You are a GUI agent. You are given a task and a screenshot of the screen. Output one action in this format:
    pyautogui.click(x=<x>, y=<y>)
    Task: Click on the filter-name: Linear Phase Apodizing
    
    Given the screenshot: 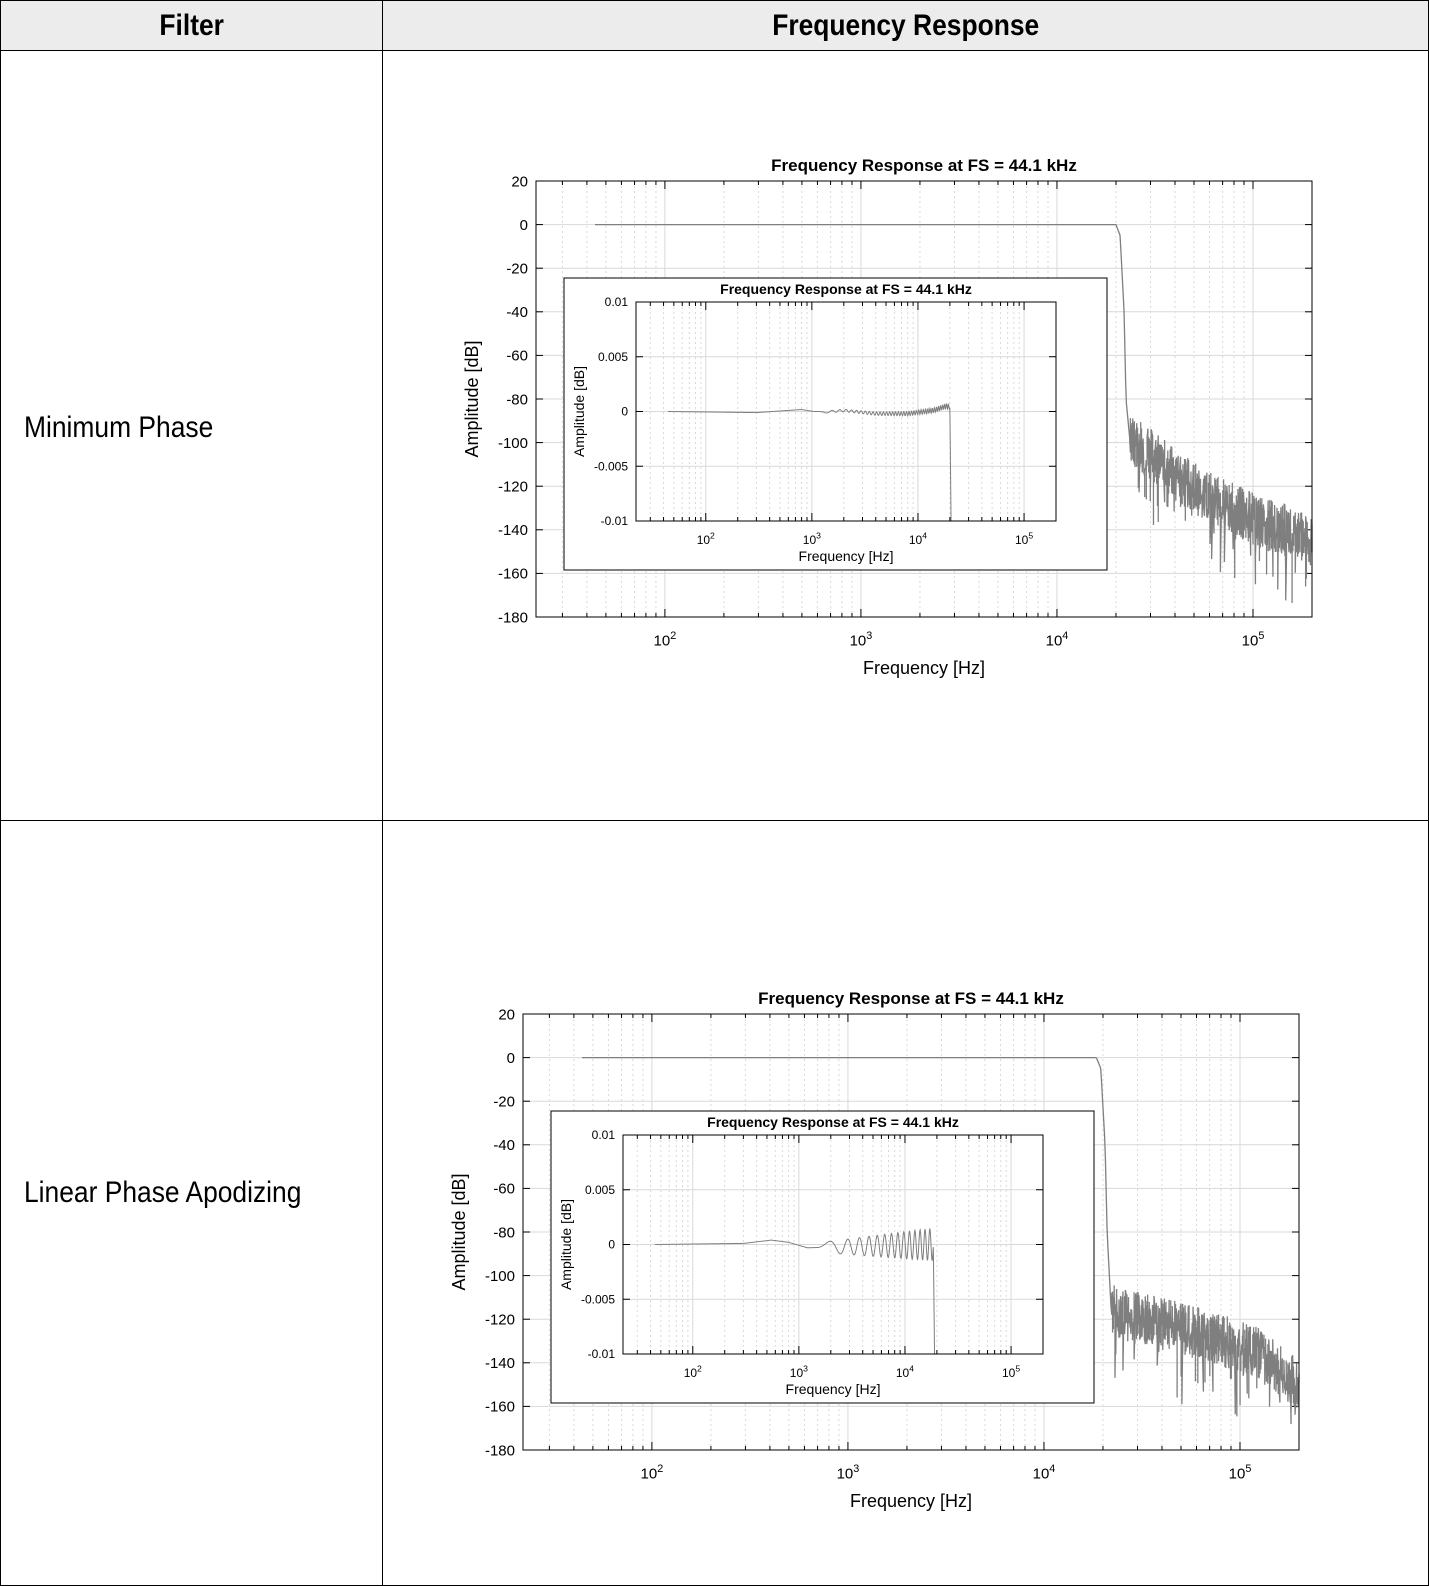 What is the action you would take?
    pyautogui.click(x=163, y=1192)
    